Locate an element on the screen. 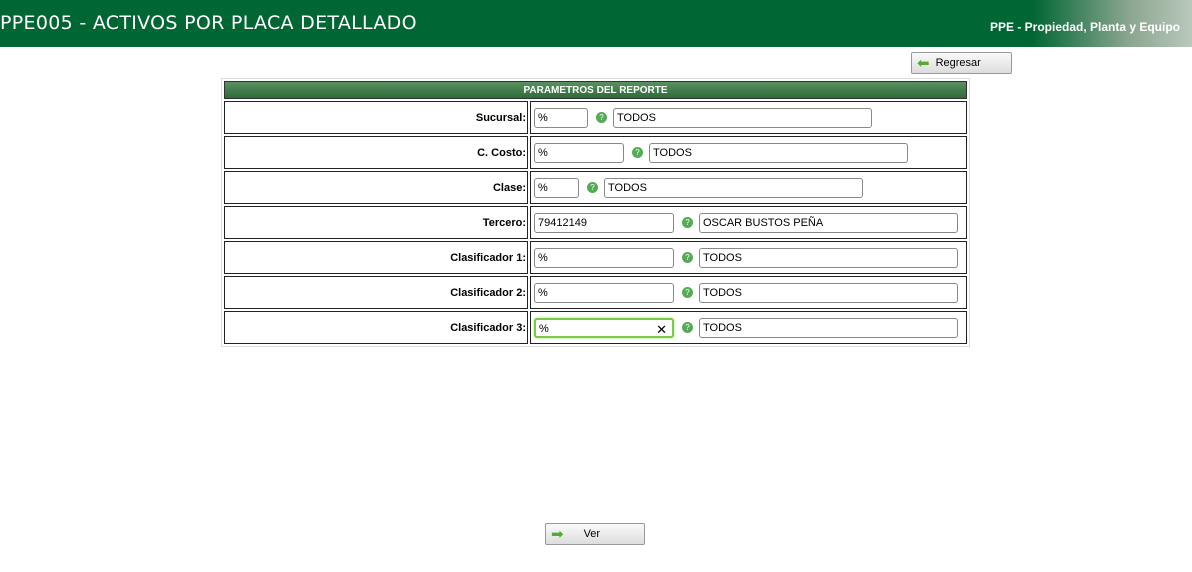  param-row: Clasificador 1: %? TODOS is located at coordinates (595, 257).